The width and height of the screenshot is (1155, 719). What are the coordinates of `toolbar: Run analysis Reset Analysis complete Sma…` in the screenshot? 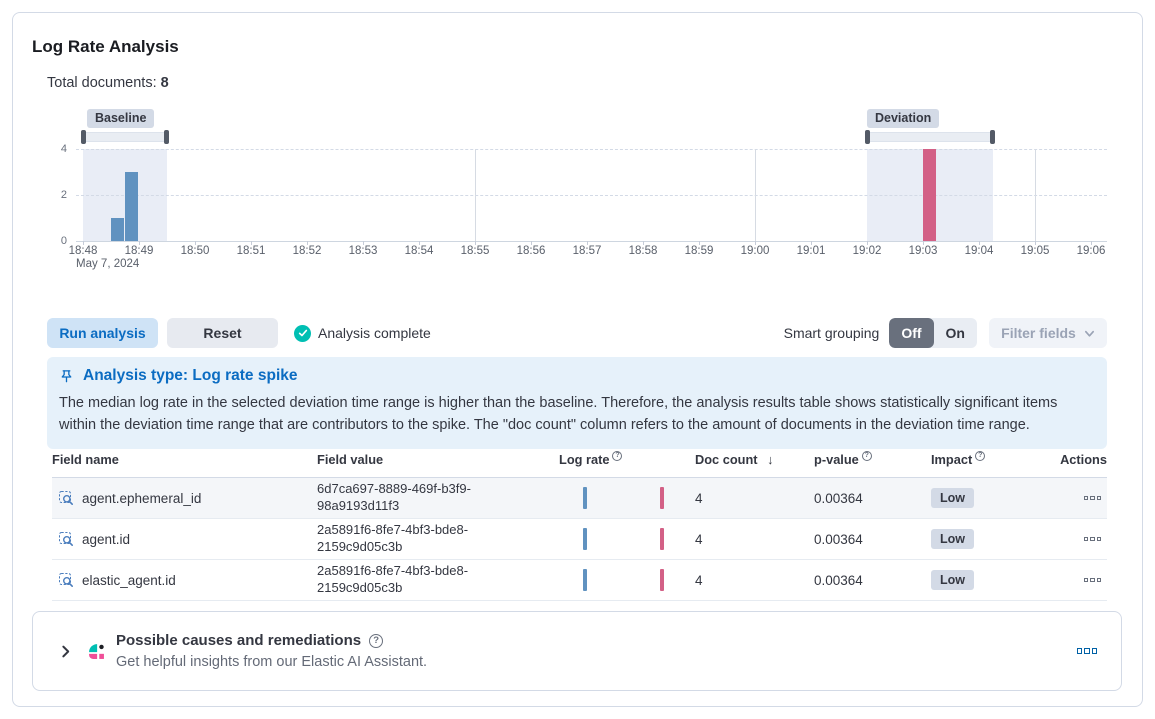 It's located at (577, 333).